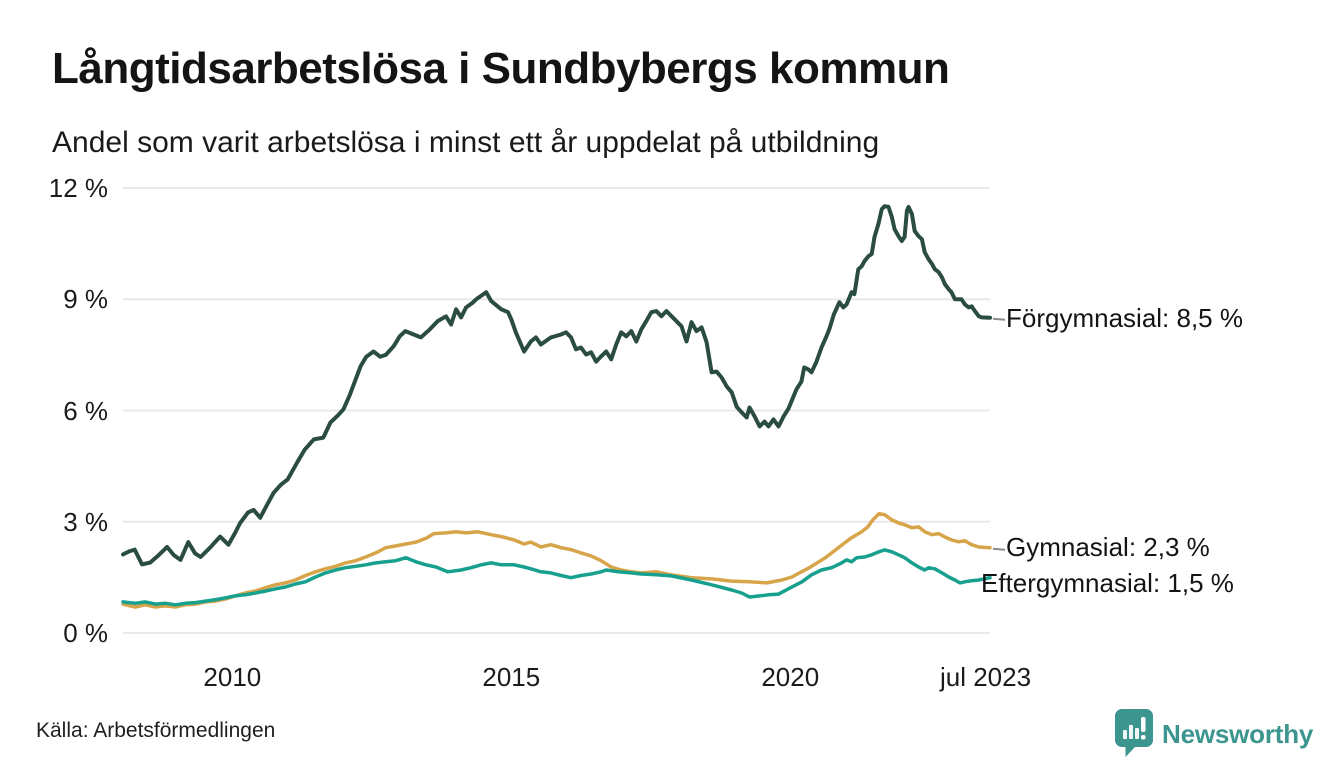 Image resolution: width=1340 pixels, height=780 pixels. I want to click on x-tick-2015: 2015, so click(511, 677).